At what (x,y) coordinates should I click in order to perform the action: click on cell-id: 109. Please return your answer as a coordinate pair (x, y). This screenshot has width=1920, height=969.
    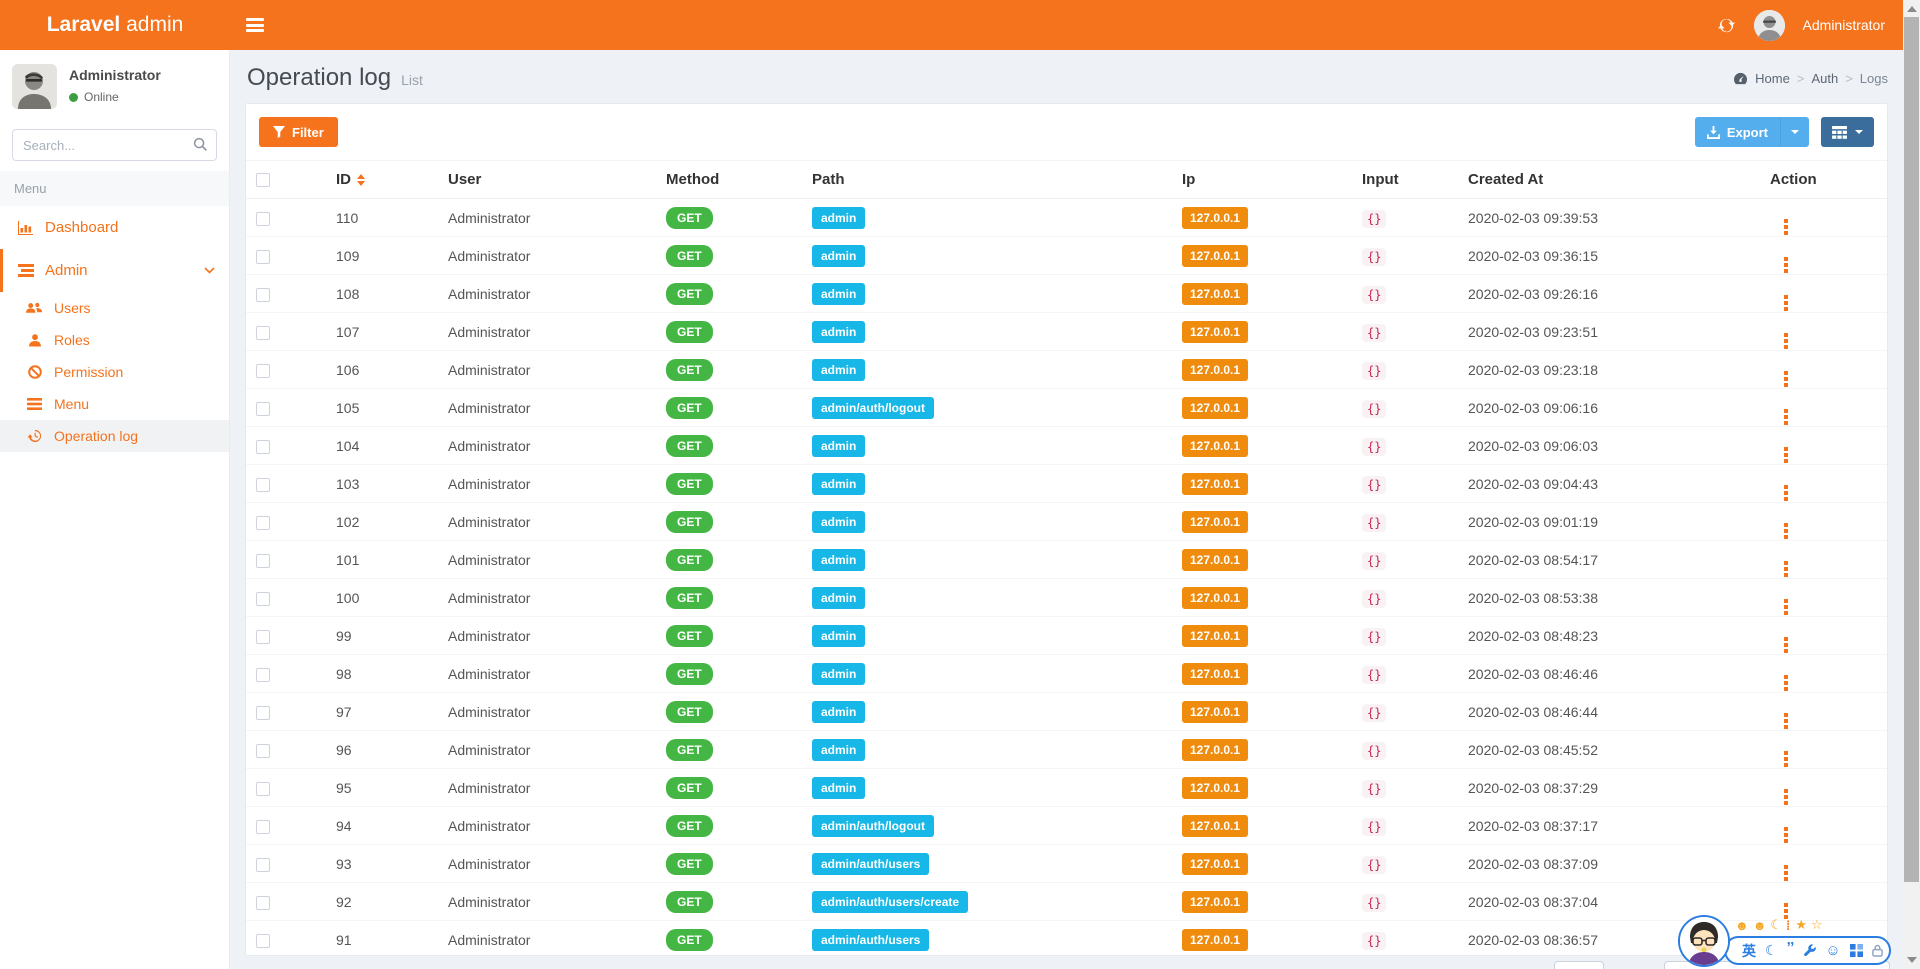
    Looking at the image, I should click on (392, 255).